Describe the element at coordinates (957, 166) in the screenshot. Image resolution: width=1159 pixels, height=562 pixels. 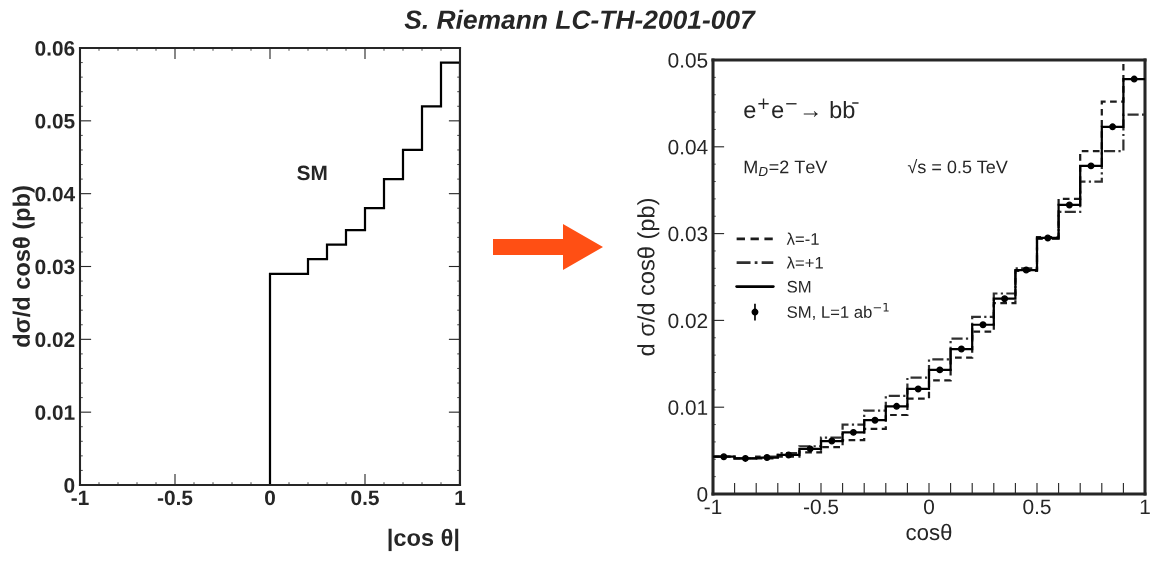
I see `annotation: √s = 0.5 TeV` at that location.